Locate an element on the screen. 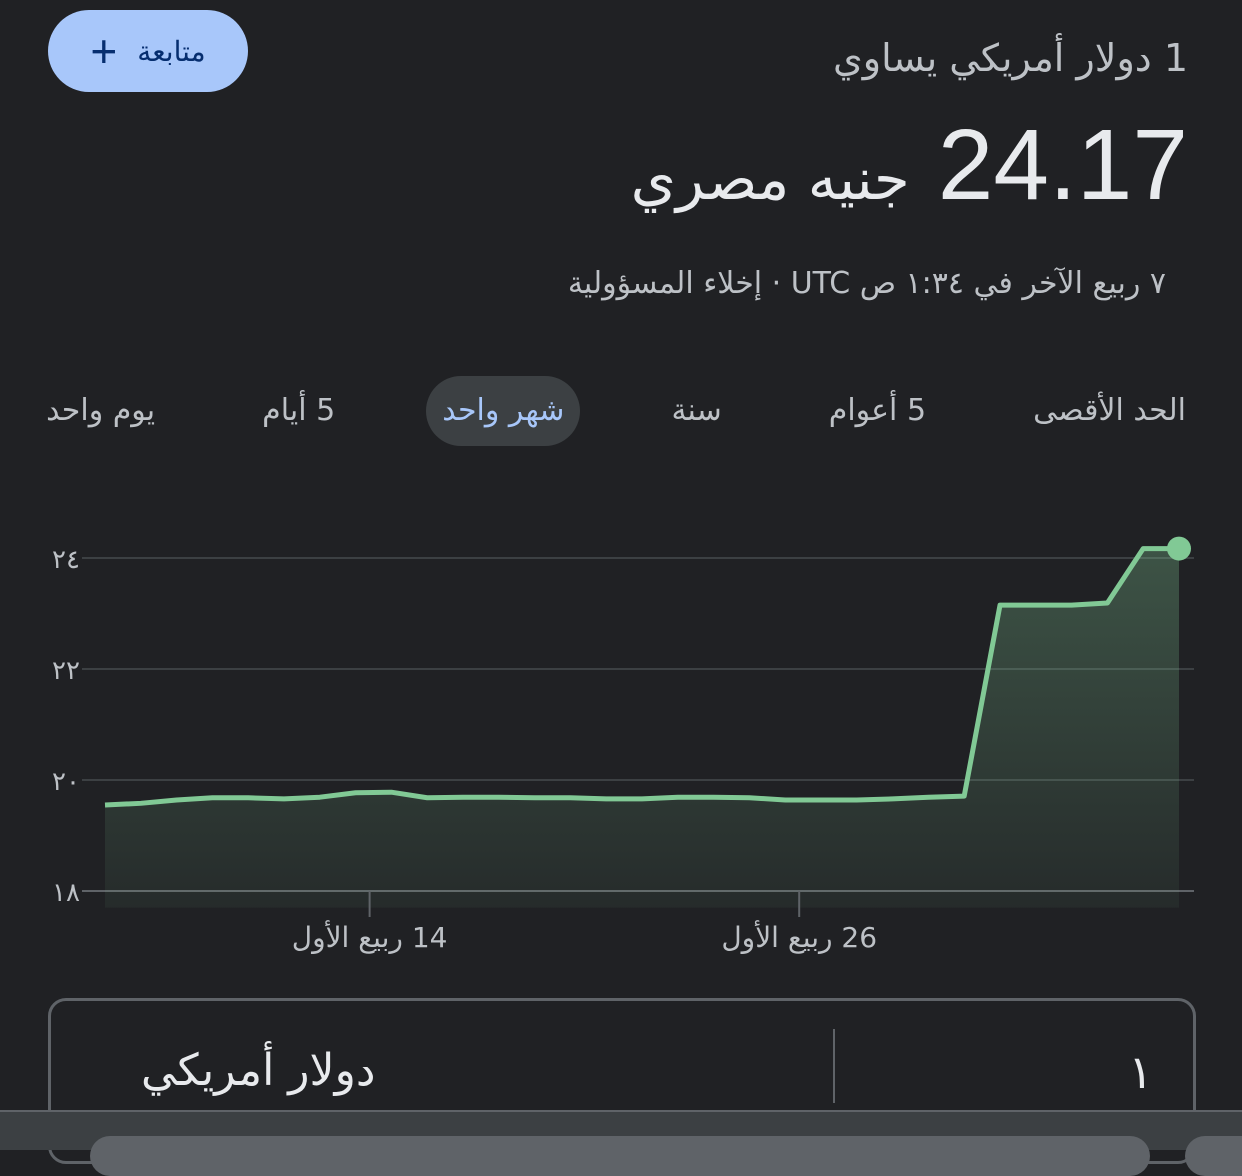  equals-text: 1 دولار أمريكي يساوي is located at coordinates (1010, 58).